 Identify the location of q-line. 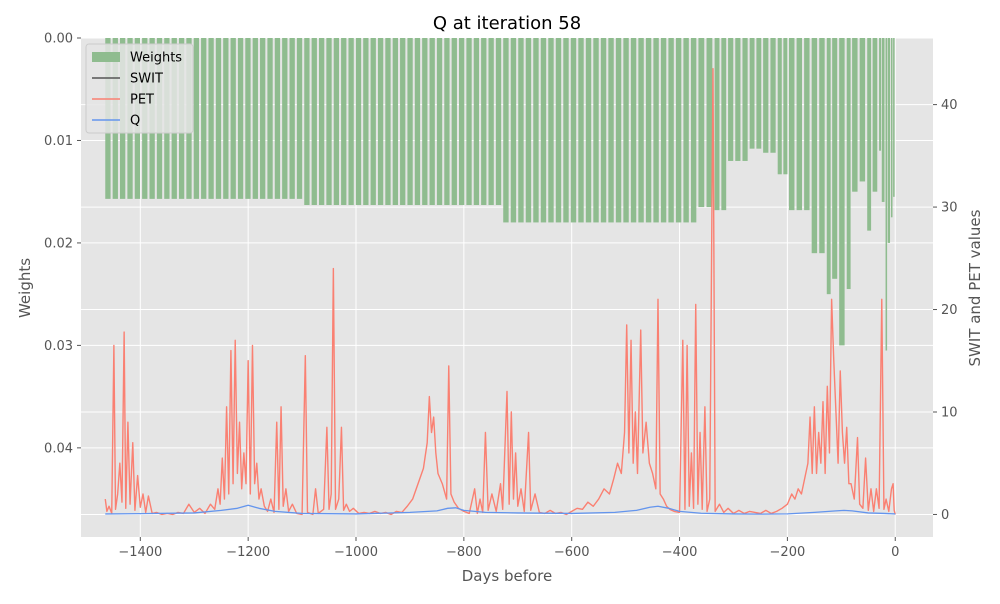
(500, 509).